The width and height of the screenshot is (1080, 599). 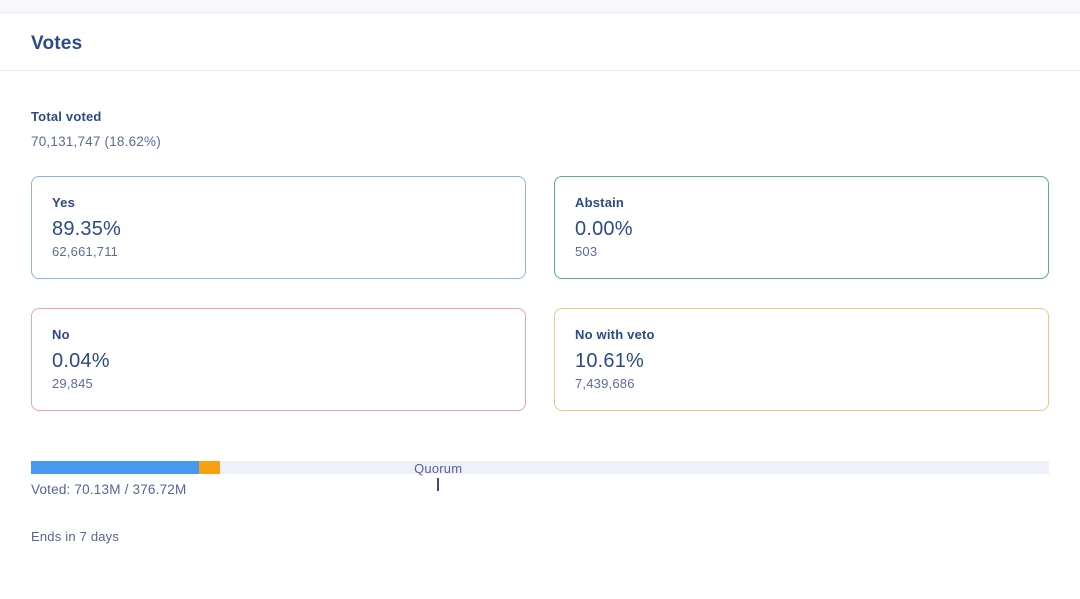 What do you see at coordinates (540, 6) in the screenshot?
I see `top-strip` at bounding box center [540, 6].